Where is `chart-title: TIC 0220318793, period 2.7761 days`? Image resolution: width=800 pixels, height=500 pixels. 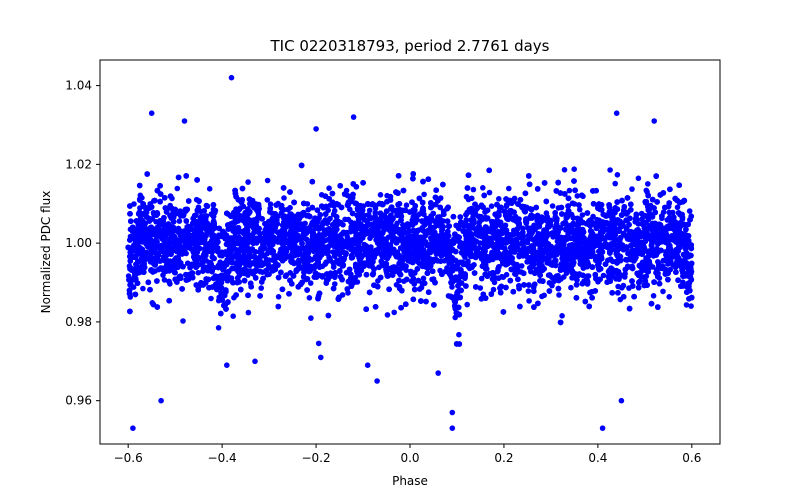
chart-title: TIC 0220318793, period 2.7761 days is located at coordinates (409, 46).